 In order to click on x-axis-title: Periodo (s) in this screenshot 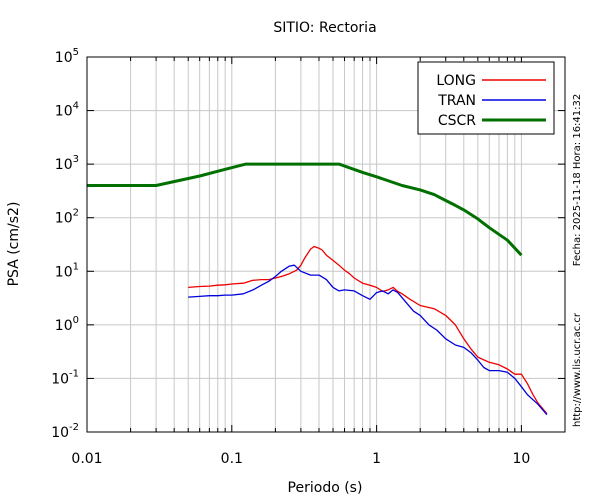, I will do `click(325, 488)`.